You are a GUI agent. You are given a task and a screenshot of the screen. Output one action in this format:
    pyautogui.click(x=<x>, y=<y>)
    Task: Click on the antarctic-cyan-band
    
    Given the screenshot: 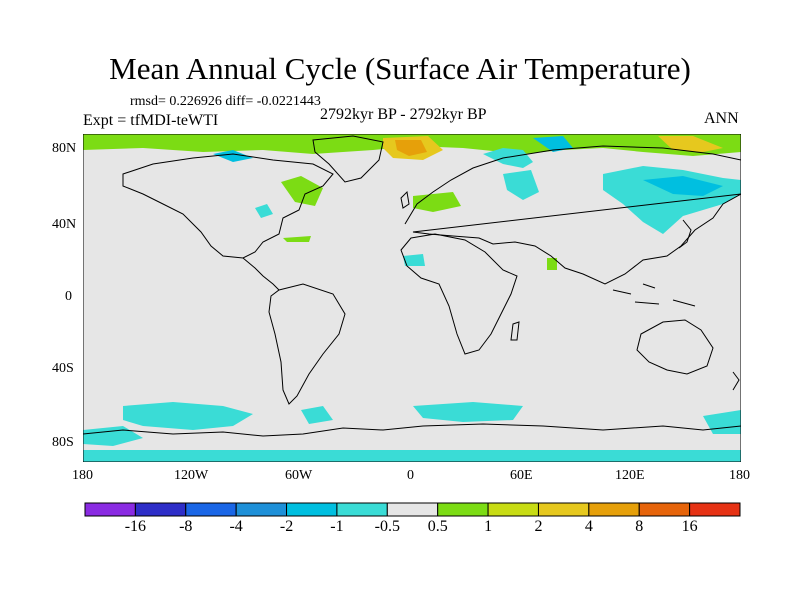 What is the action you would take?
    pyautogui.click(x=412, y=456)
    